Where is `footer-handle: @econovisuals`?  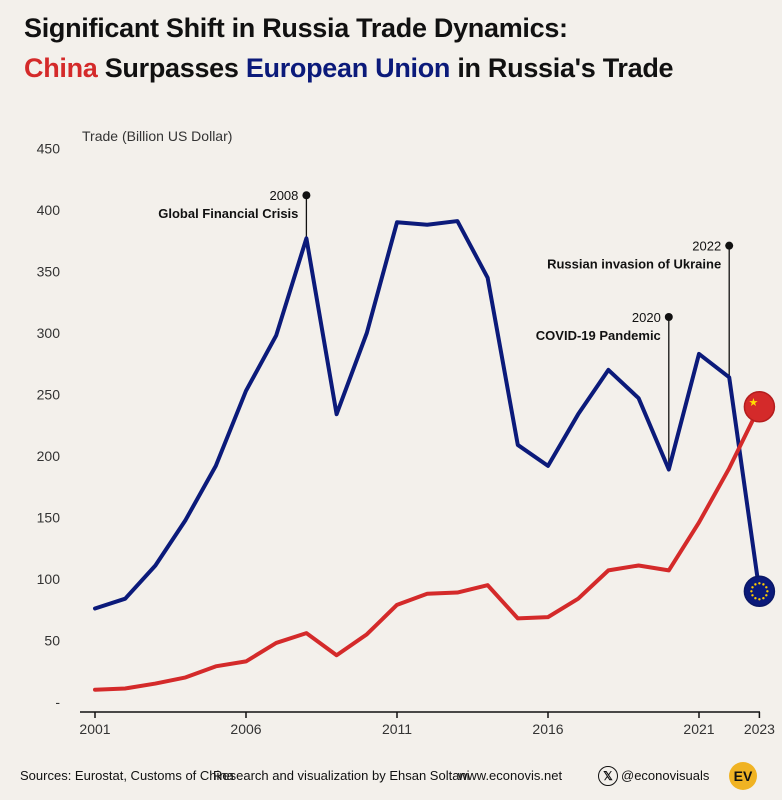
footer-handle: @econovisuals is located at coordinates (665, 775).